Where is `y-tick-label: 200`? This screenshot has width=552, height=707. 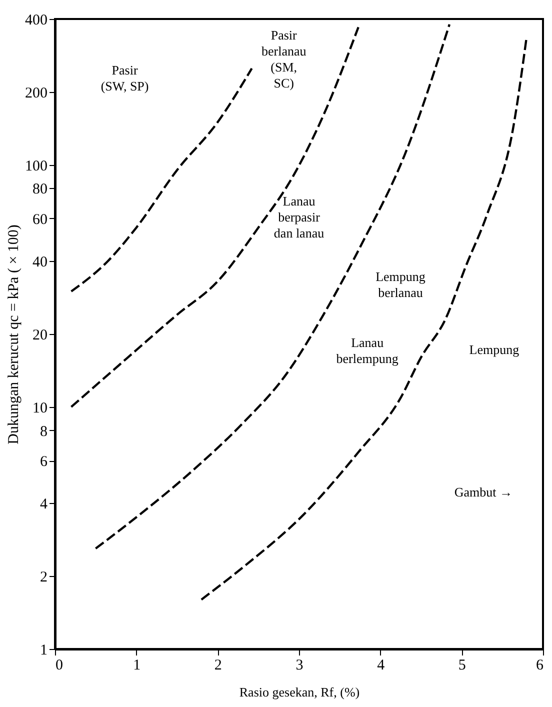 y-tick-label: 200 is located at coordinates (36, 93).